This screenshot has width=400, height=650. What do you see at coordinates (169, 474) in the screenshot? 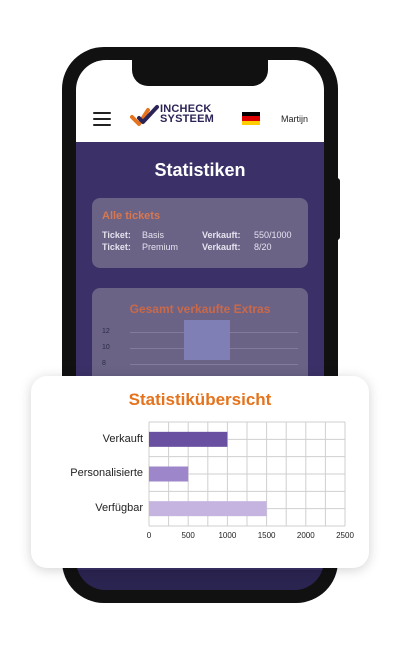
I see `bar-personalisierte` at bounding box center [169, 474].